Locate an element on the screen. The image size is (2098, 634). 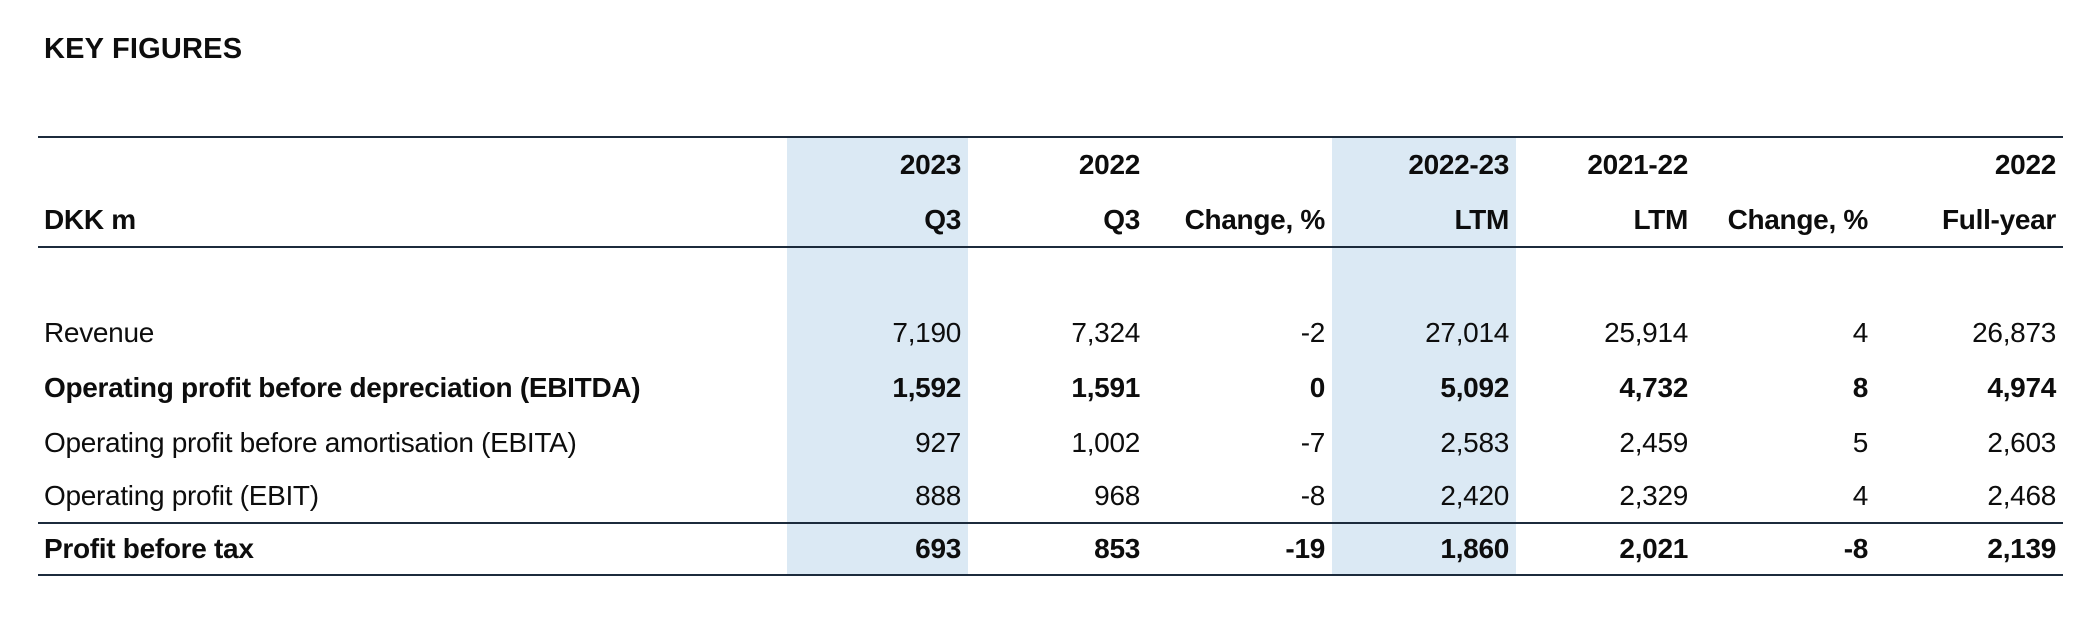
cell-value: -2 is located at coordinates (1313, 332).